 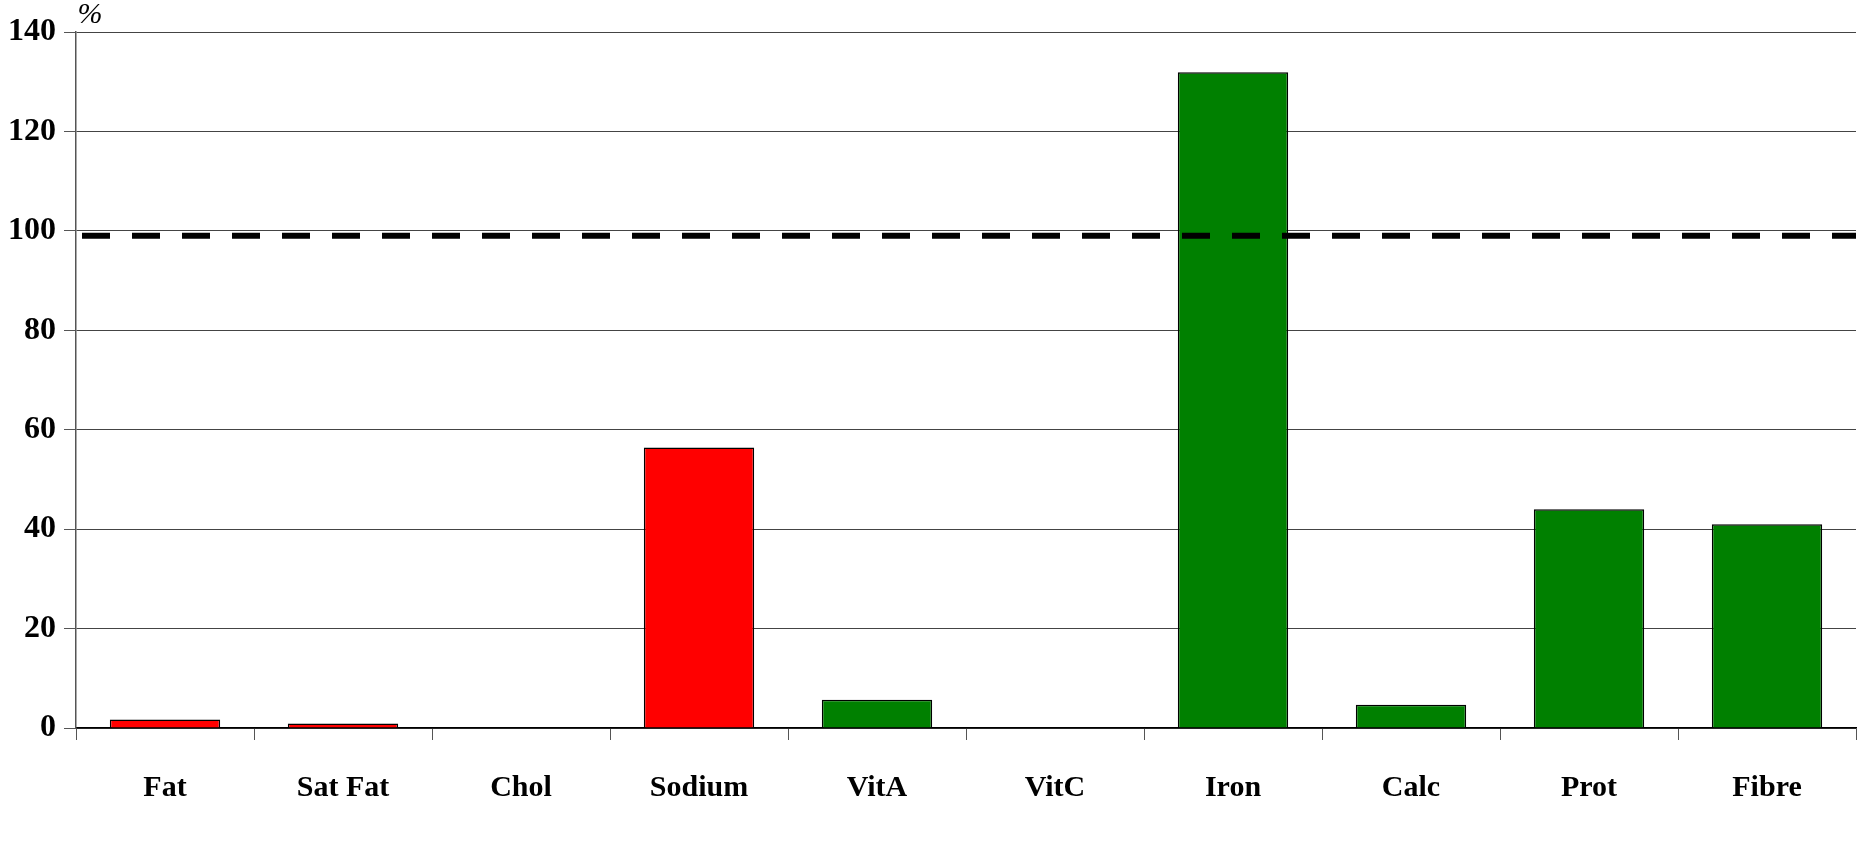 I want to click on y-tick-label: 140, so click(x=32, y=29).